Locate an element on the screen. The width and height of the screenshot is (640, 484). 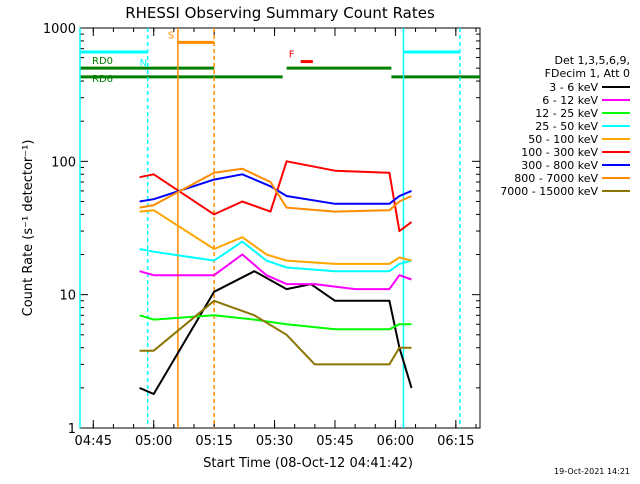
chart-title: RHESSI Observing Summary Count Rates is located at coordinates (280, 13).